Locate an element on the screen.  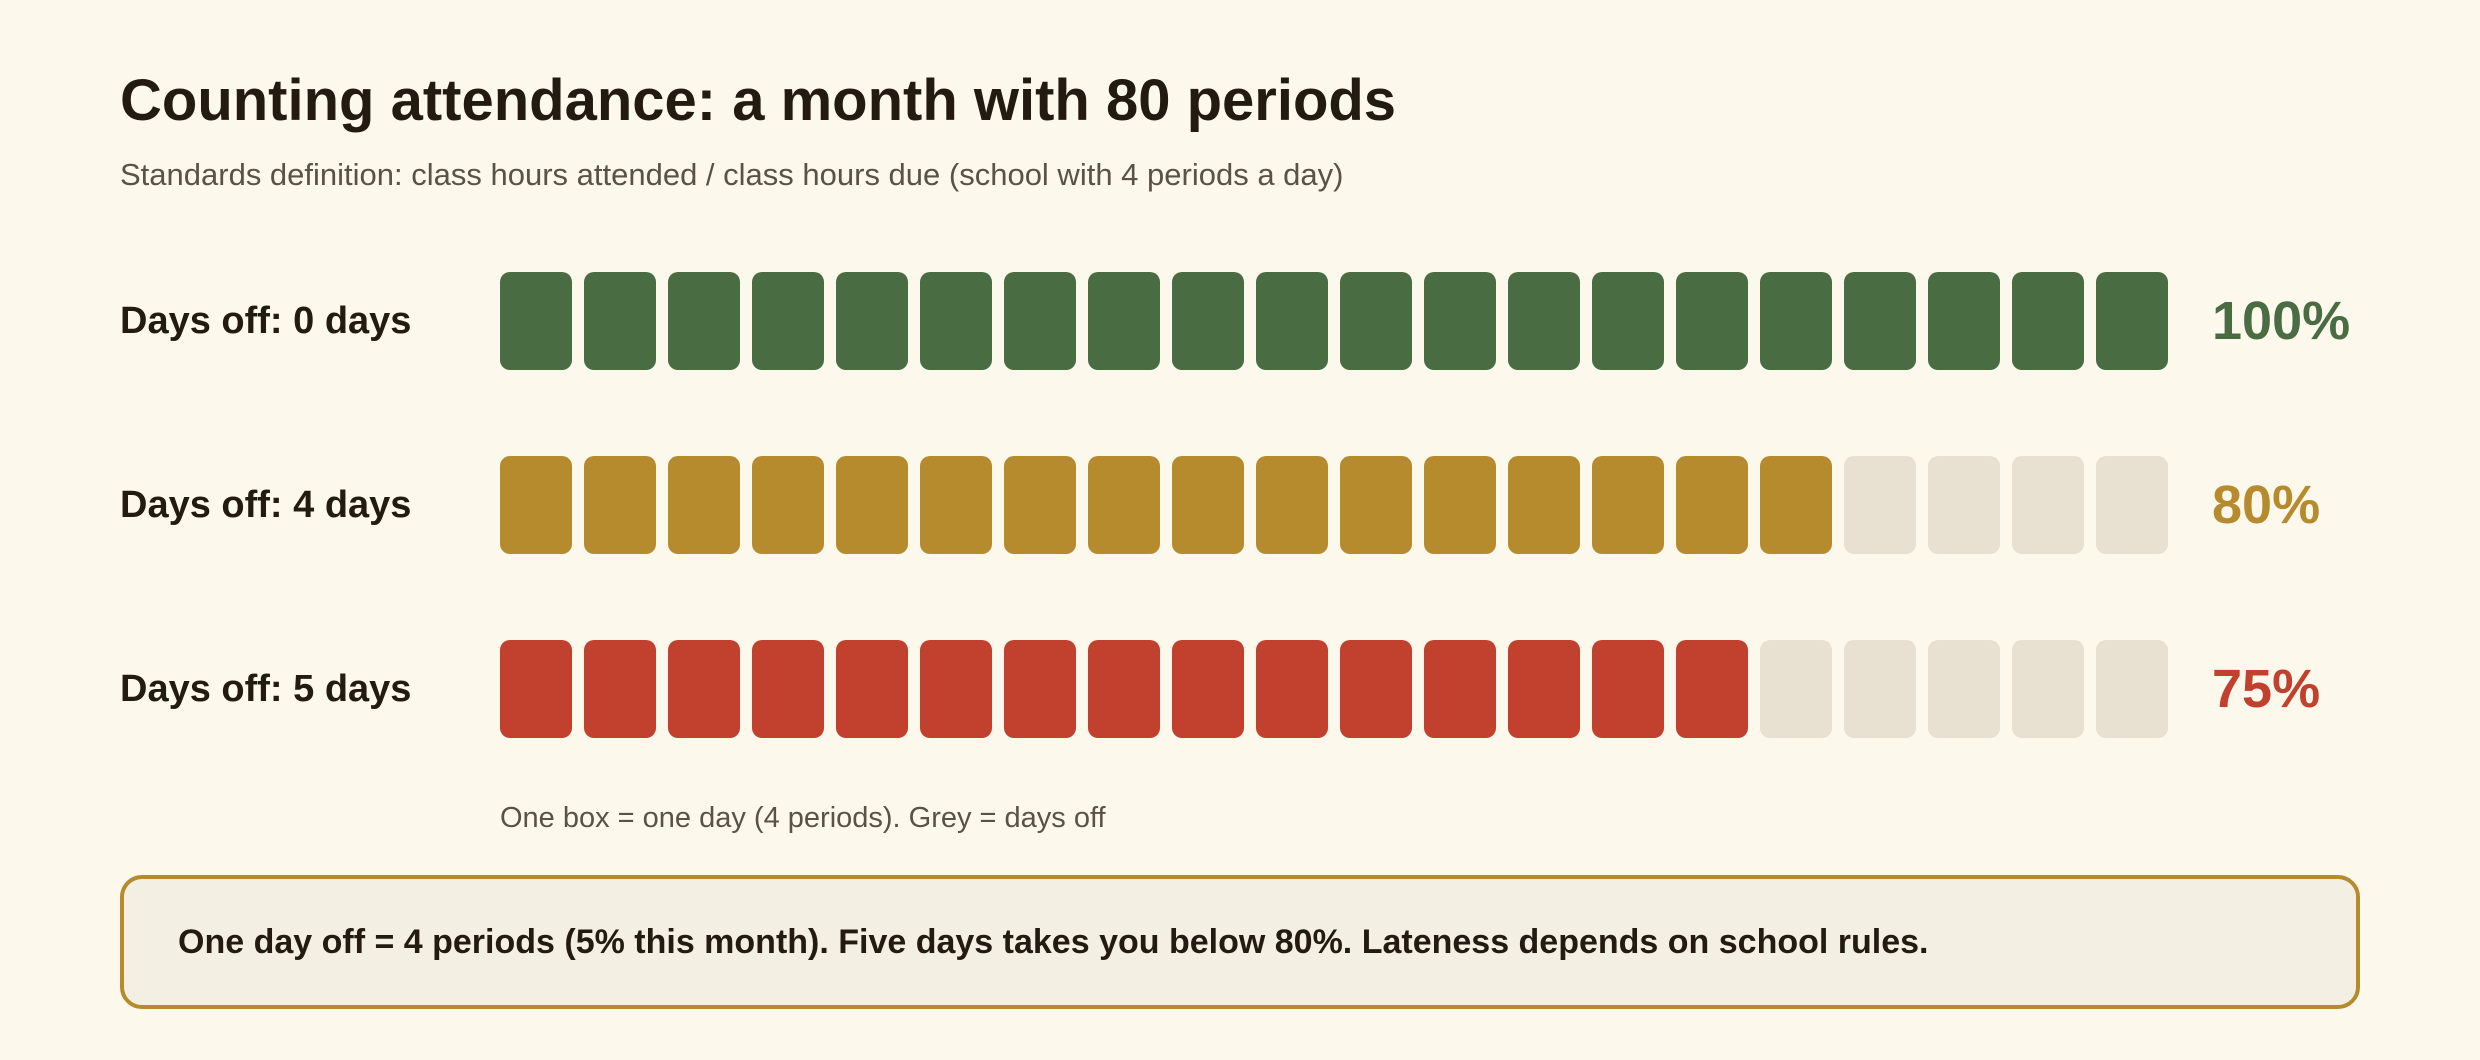
waffle-row: Days off: 4 days 80% is located at coordinates (1240, 505).